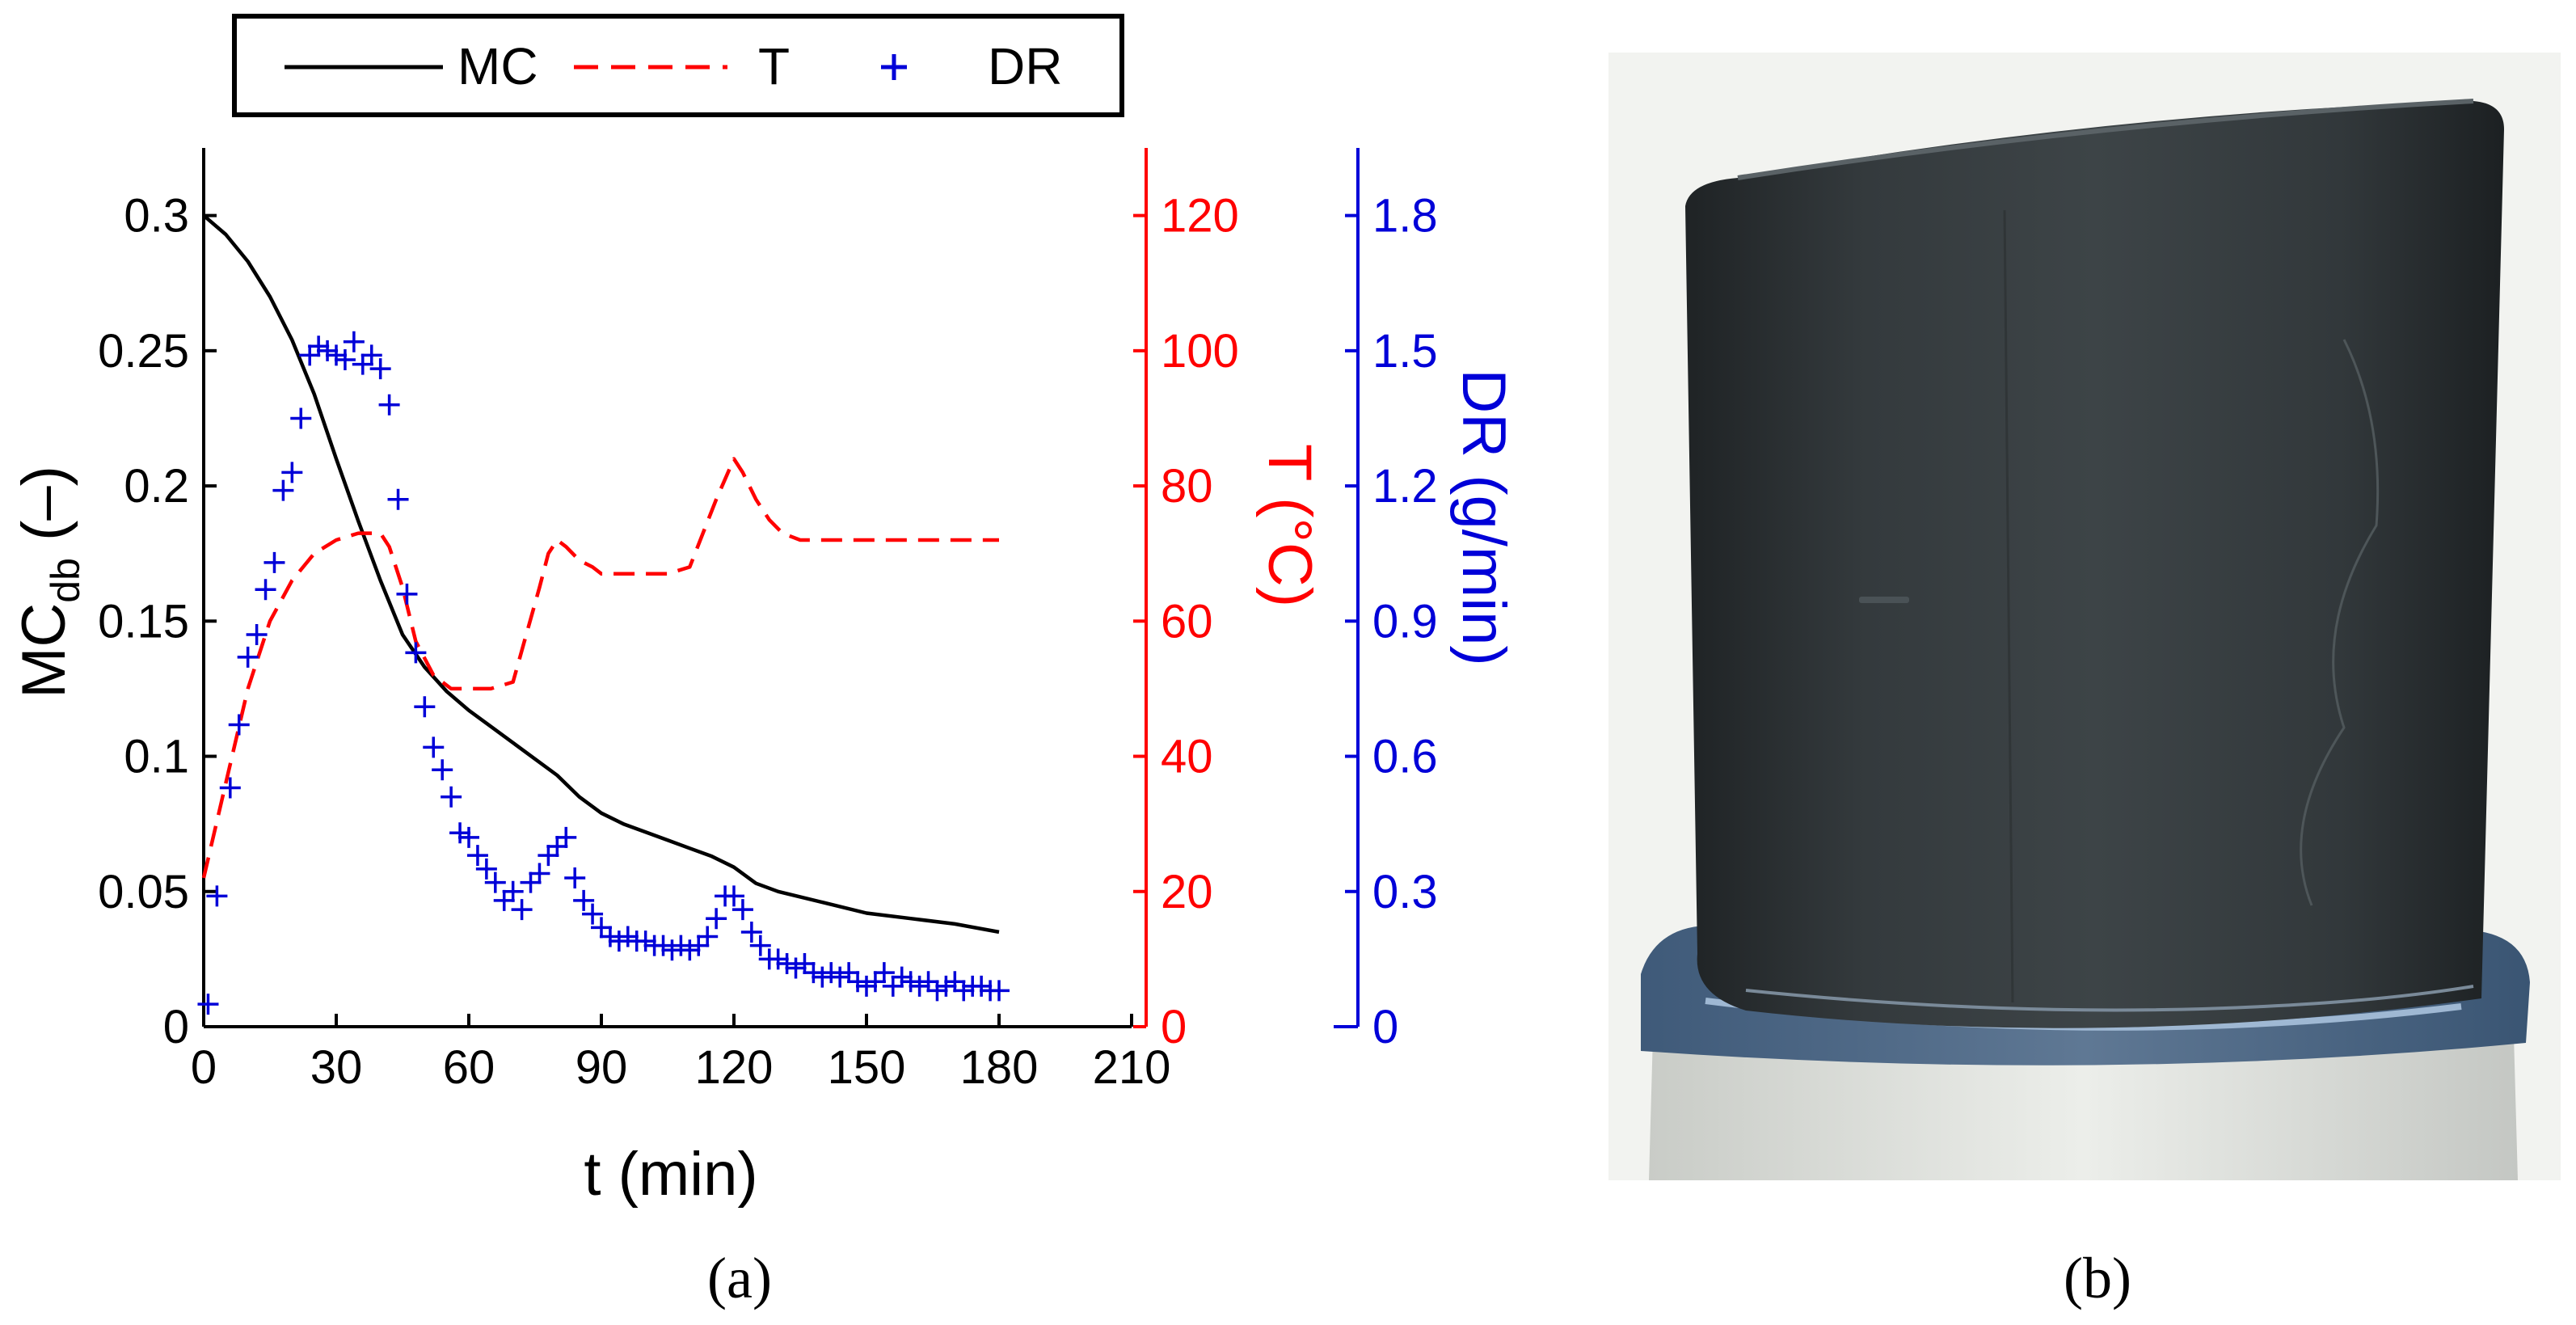  Describe the element at coordinates (1000, 1067) in the screenshot. I see `x-tick-label: 180` at that location.